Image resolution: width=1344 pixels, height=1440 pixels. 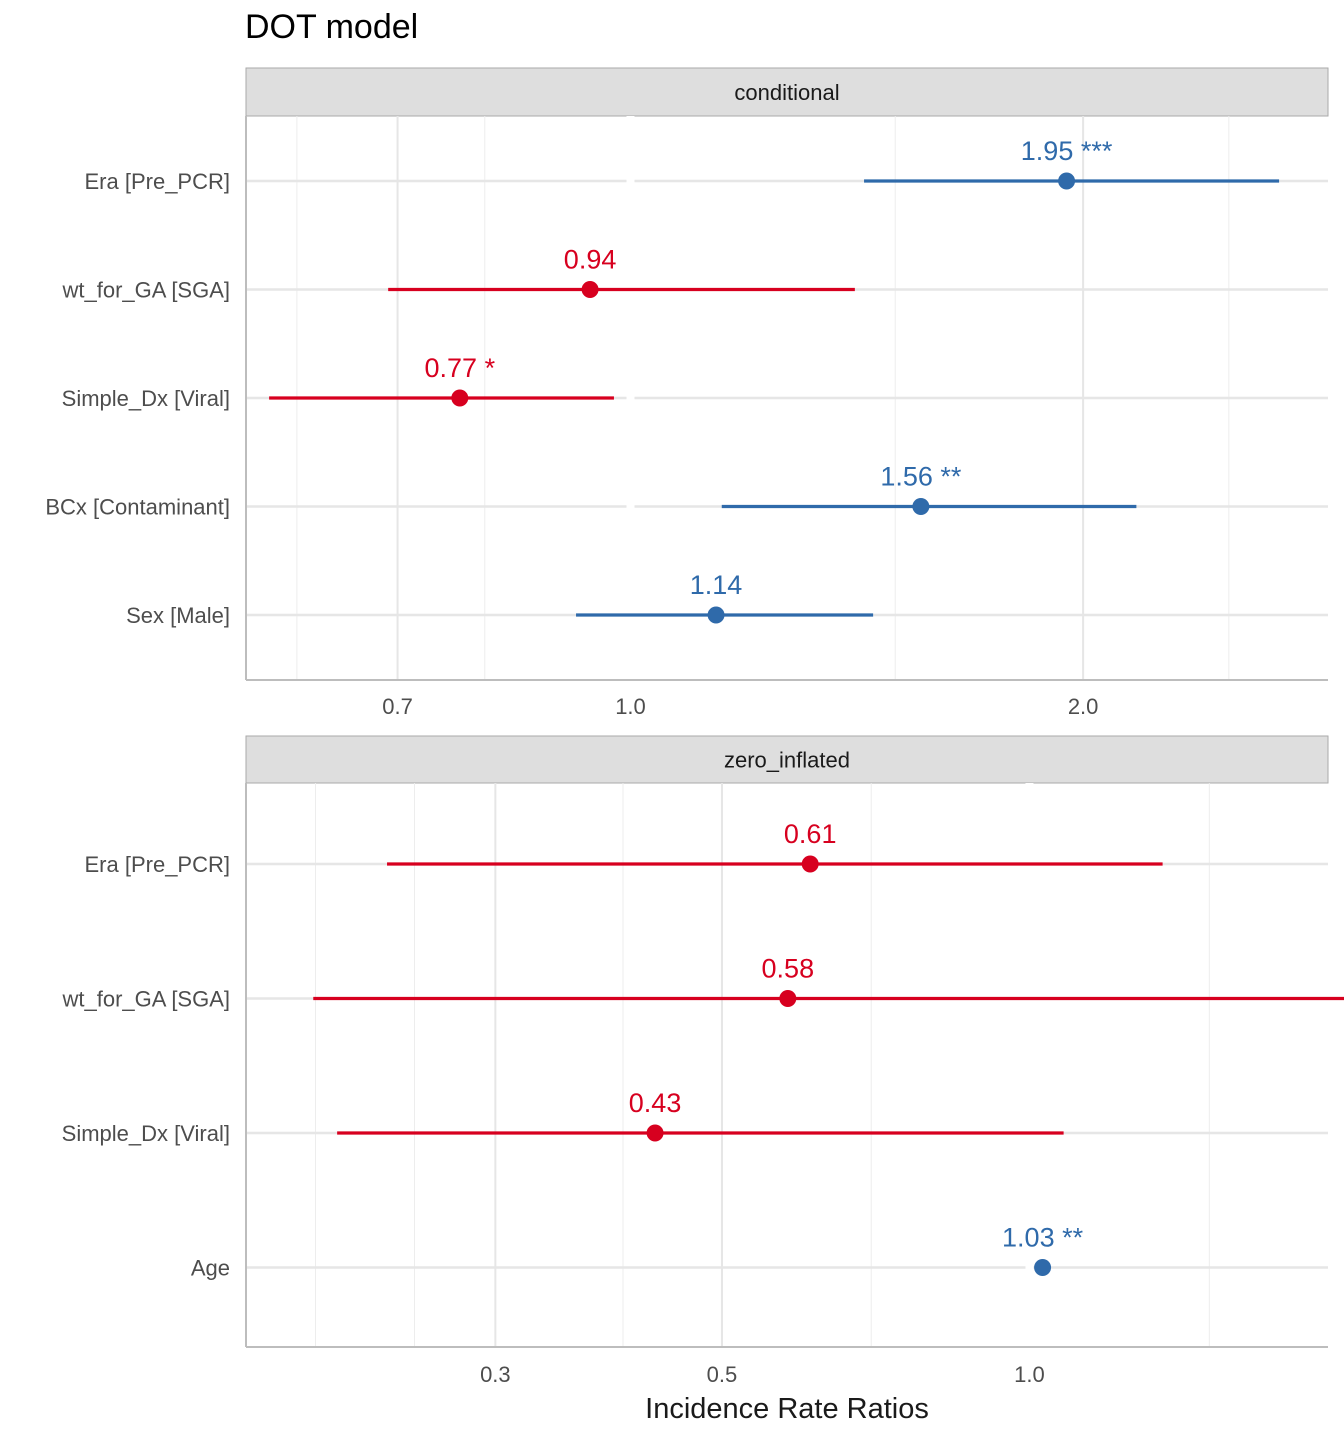 I want to click on estimate-label: 1.14, so click(x=716, y=585).